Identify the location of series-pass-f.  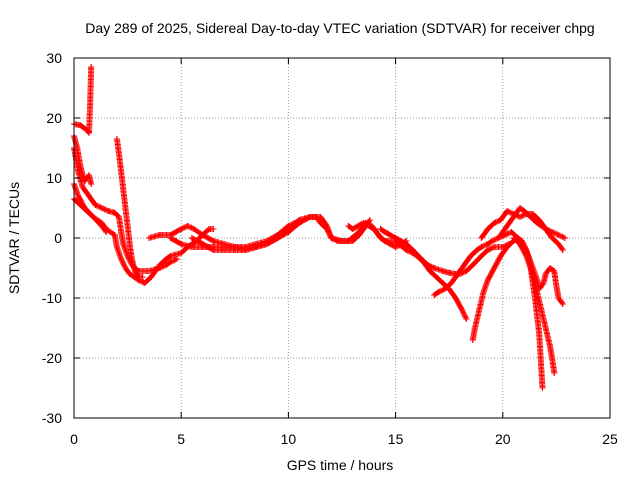
(129, 208).